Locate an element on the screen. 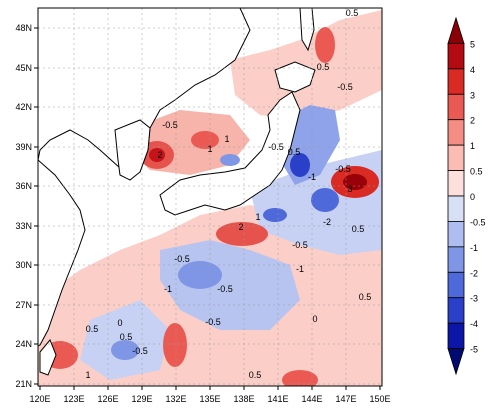 The width and height of the screenshot is (499, 408). colorbar-label: 5 is located at coordinates (472, 44).